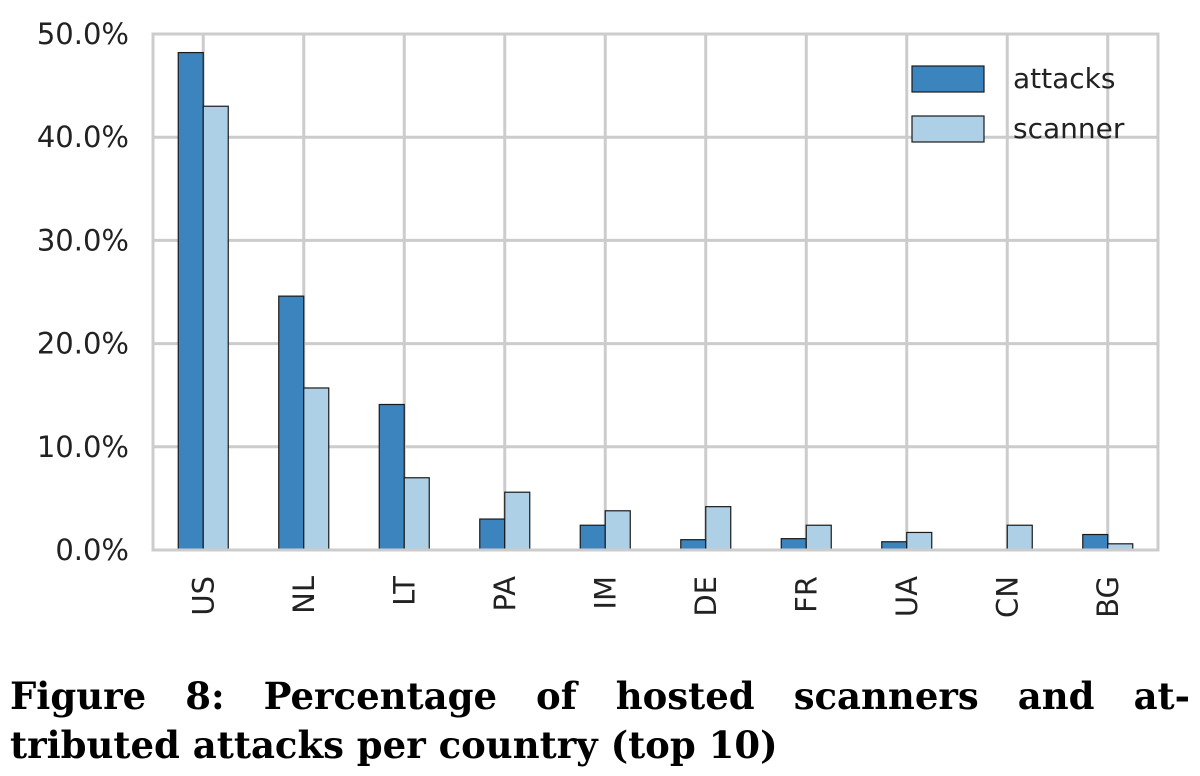 Image resolution: width=1200 pixels, height=776 pixels. What do you see at coordinates (83, 240) in the screenshot?
I see `y-tick-label: 30.0%` at bounding box center [83, 240].